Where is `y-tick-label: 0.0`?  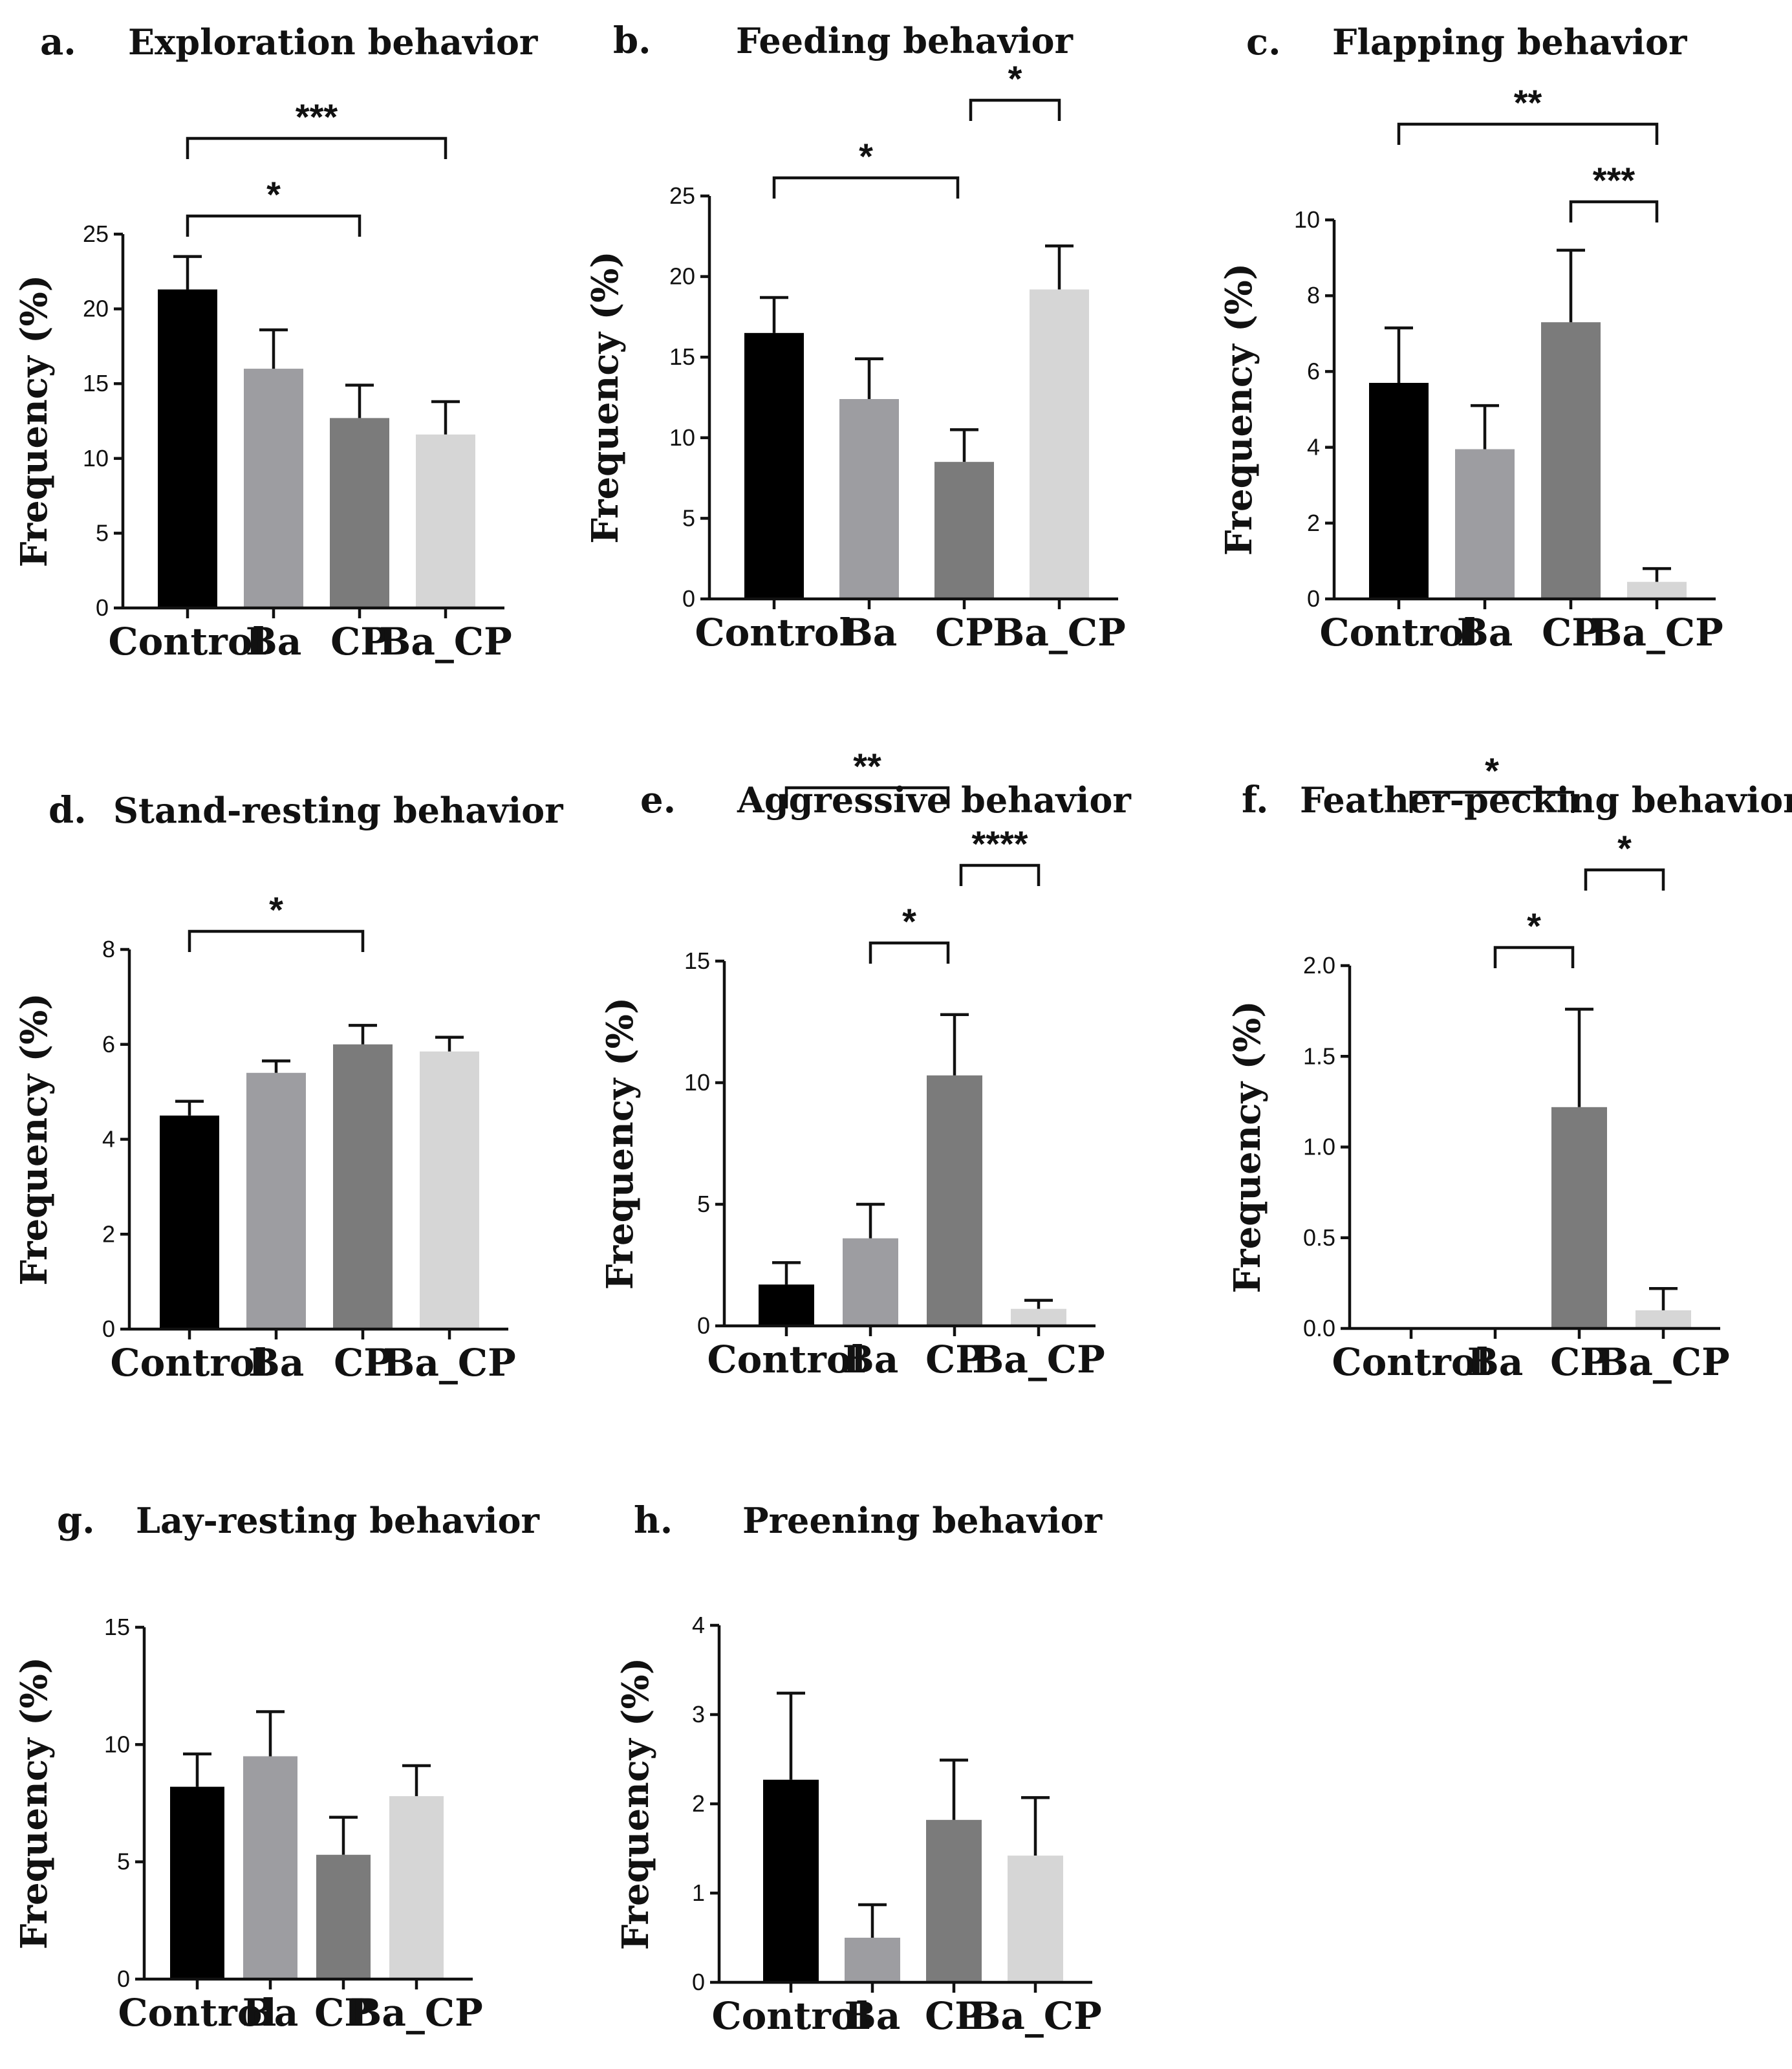
y-tick-label: 0.0 is located at coordinates (1319, 1328).